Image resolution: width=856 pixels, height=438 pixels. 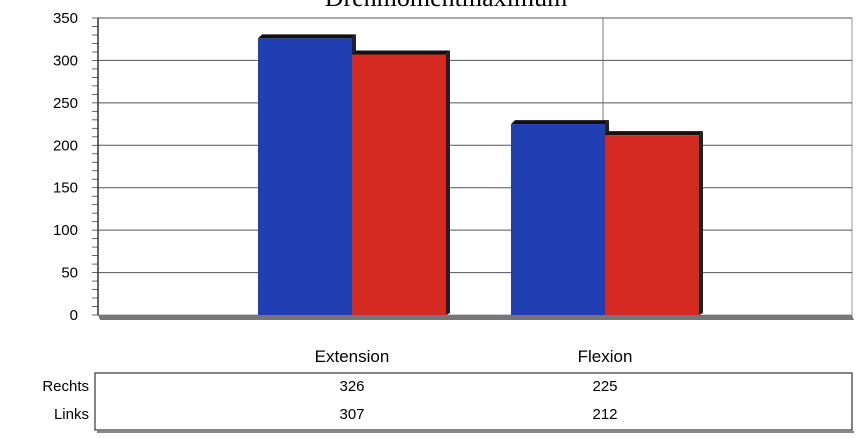 I want to click on x-category-label: Extension, so click(x=352, y=356).